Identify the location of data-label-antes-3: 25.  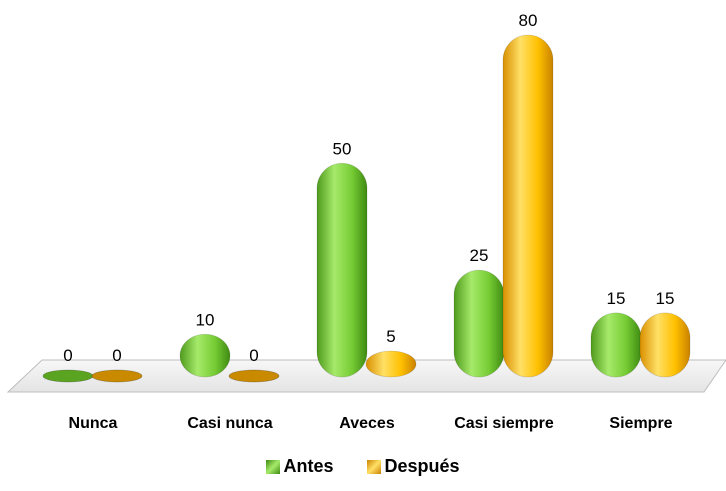
(479, 255).